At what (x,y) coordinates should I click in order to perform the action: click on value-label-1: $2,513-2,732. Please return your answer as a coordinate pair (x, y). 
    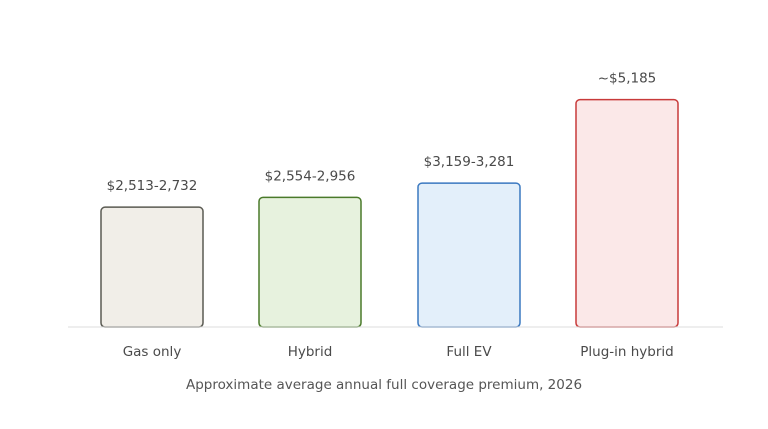
    Looking at the image, I should click on (152, 186).